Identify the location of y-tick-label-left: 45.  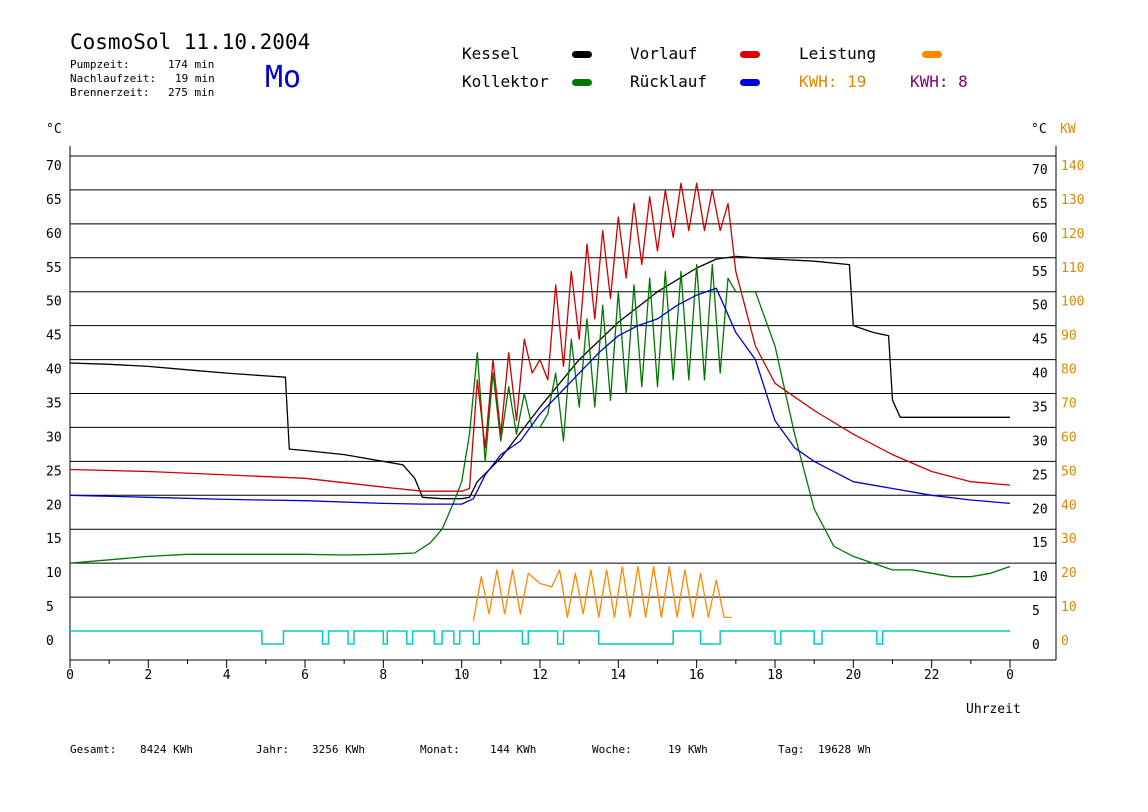
(54, 336).